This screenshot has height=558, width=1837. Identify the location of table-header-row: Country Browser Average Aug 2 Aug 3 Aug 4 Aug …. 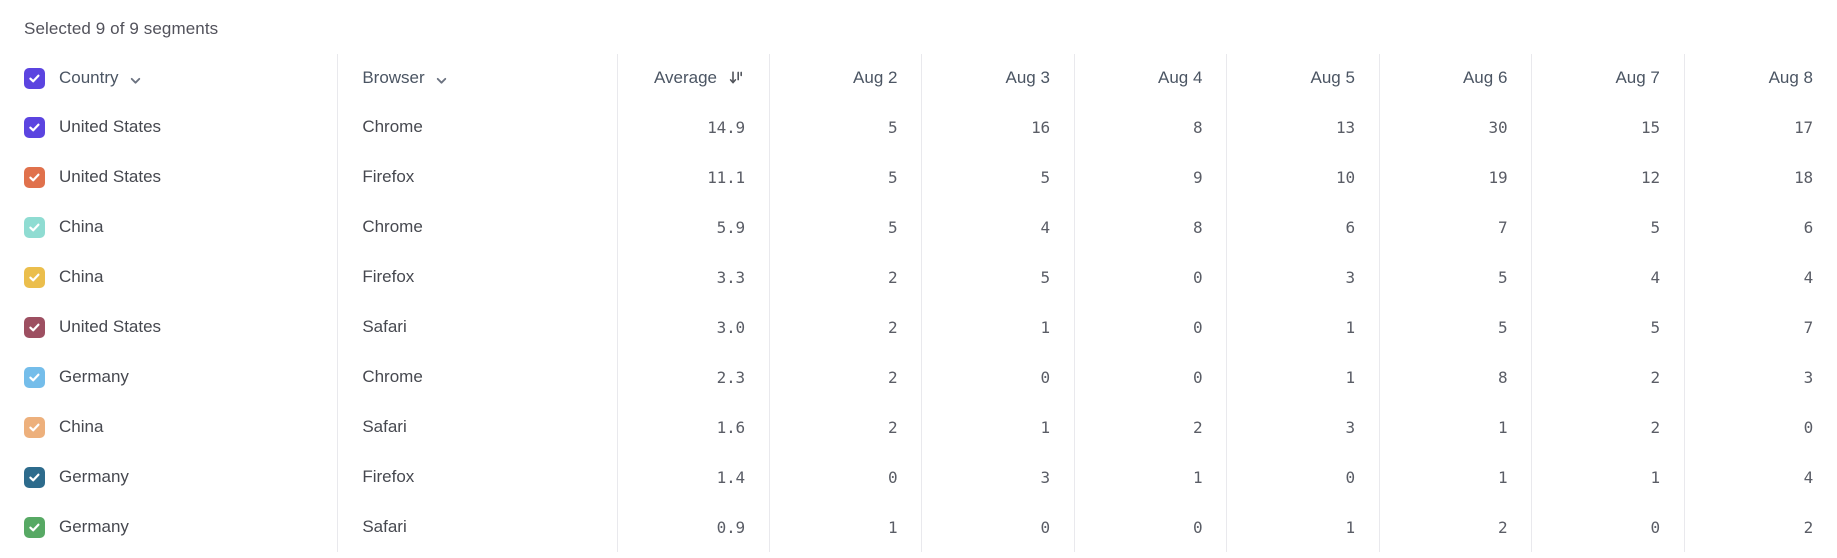
(918, 78).